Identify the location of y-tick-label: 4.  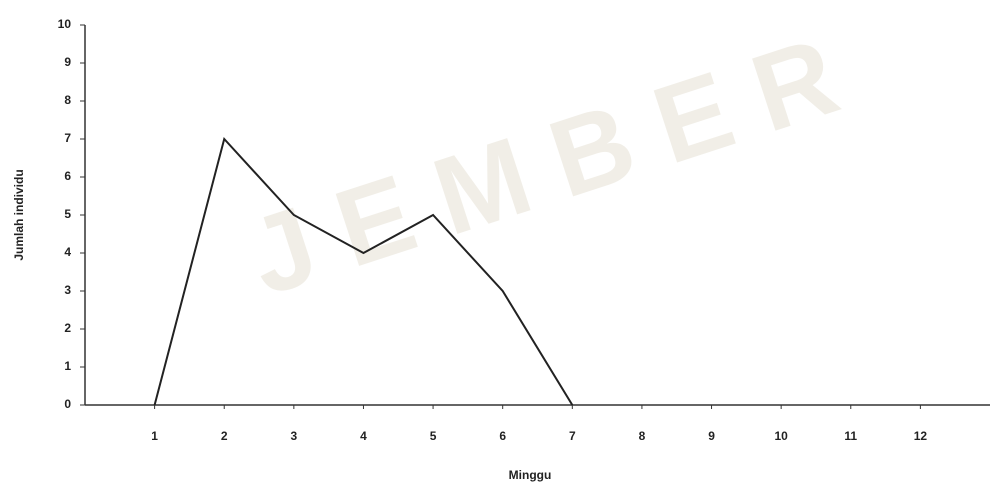
(67, 252).